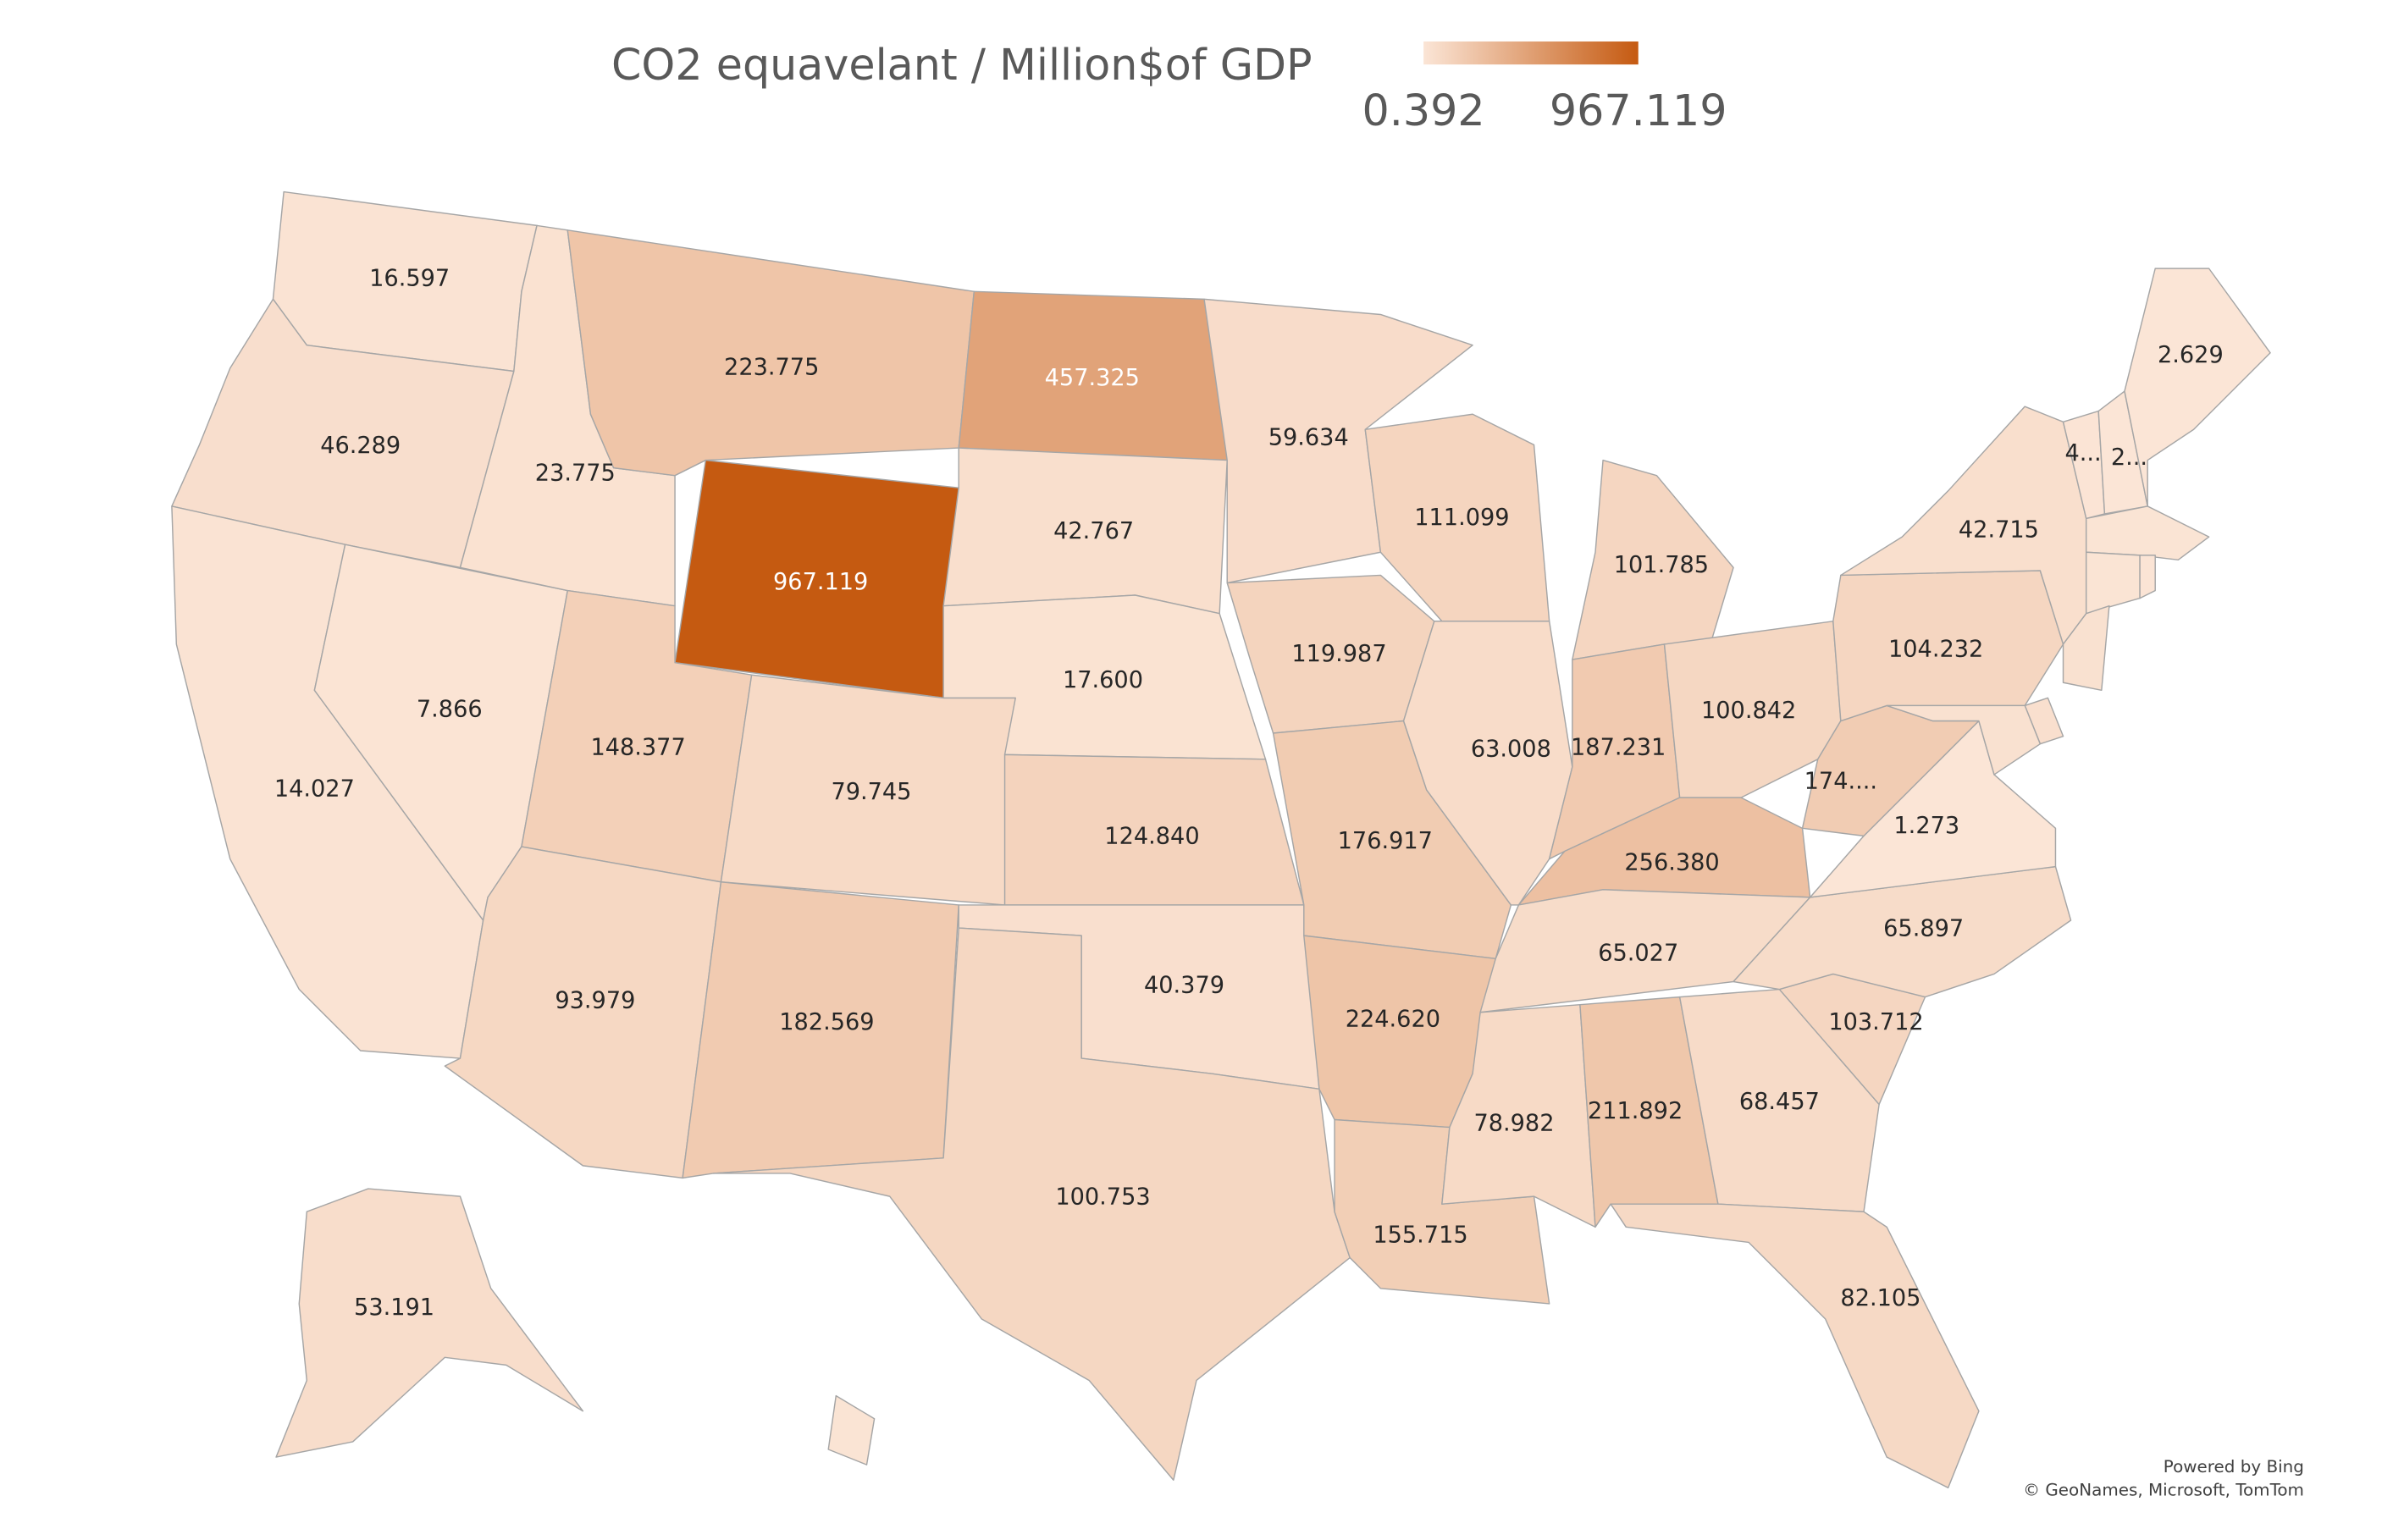  What do you see at coordinates (1935, 650) in the screenshot?
I see `state-label: 104.232` at bounding box center [1935, 650].